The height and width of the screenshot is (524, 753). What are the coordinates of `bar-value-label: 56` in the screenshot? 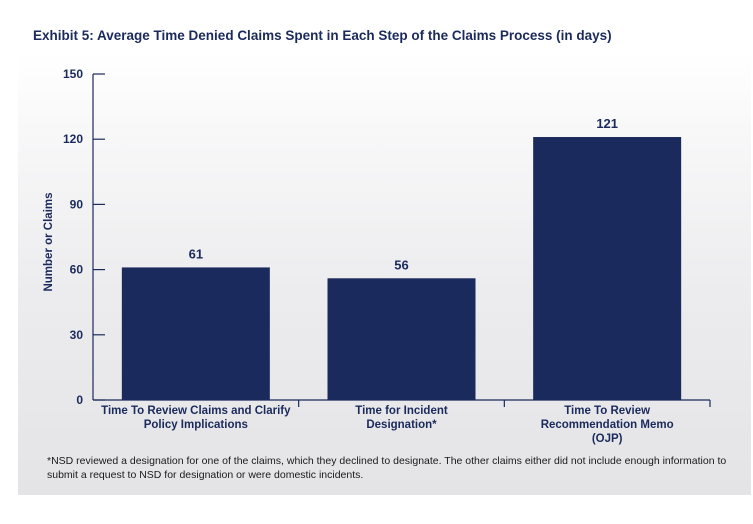 It's located at (401, 264).